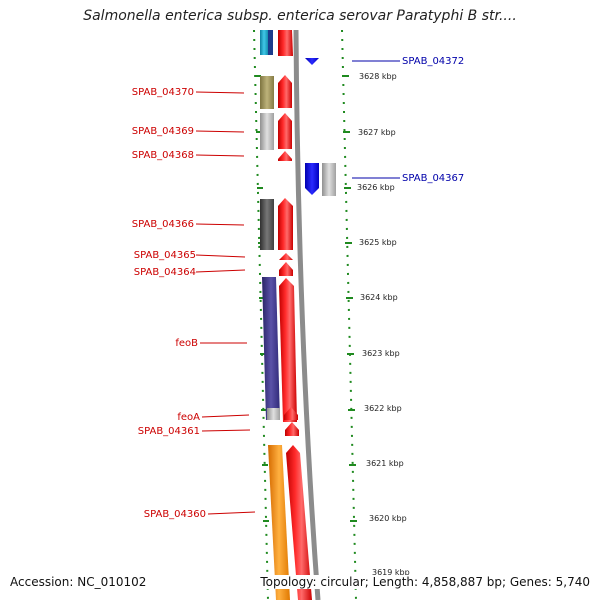 This screenshot has height=600, width=600. Describe the element at coordinates (388, 518) in the screenshot. I see `kbp-tick-label: 3620 kbp` at that location.